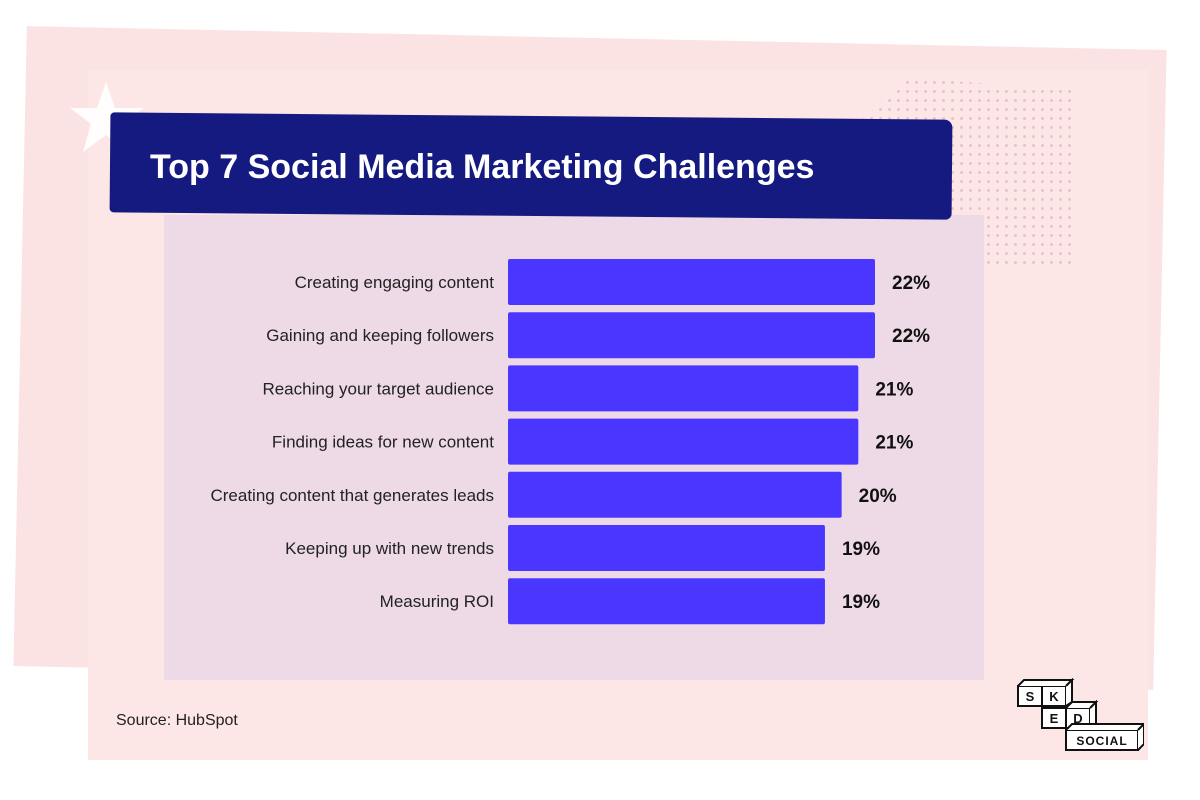 The width and height of the screenshot is (1200, 800). Describe the element at coordinates (482, 167) in the screenshot. I see `chart-title: Top 7 Social Media Marketing Challenges` at that location.